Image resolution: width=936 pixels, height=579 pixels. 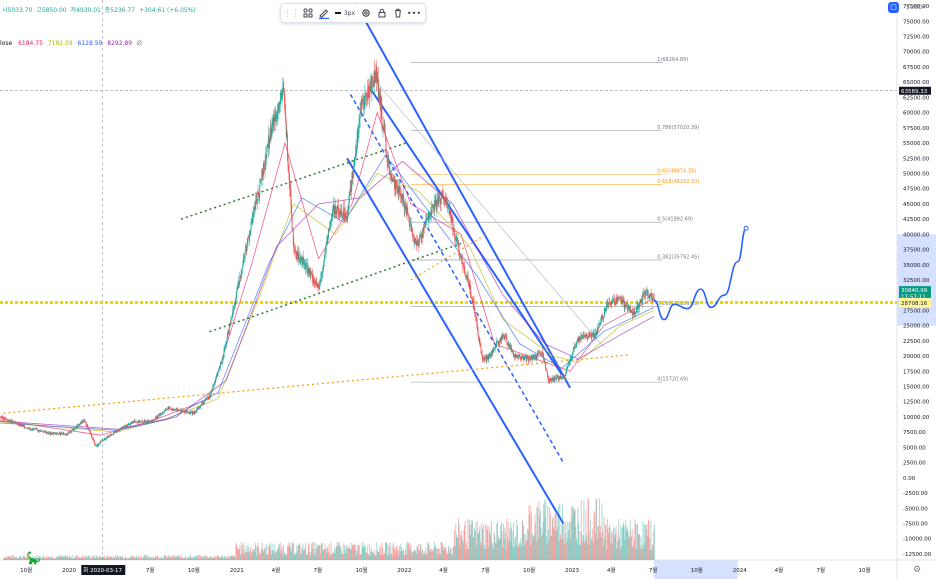 What do you see at coordinates (414, 13) in the screenshot?
I see `more-options-icon: •••` at bounding box center [414, 13].